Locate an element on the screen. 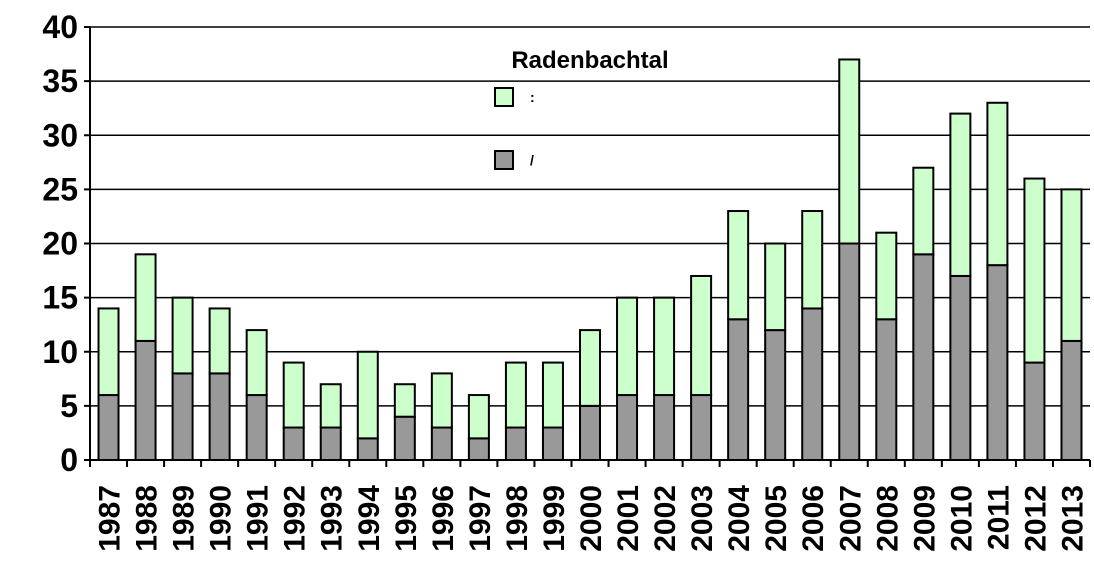 This screenshot has height=574, width=1094. x-tick-label: 2011 is located at coordinates (998, 517).